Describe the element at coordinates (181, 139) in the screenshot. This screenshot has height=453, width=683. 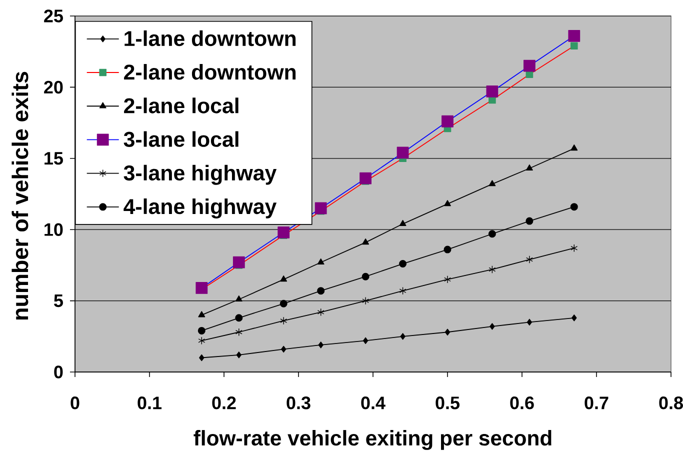
I see `legend-label: 3-lane local` at that location.